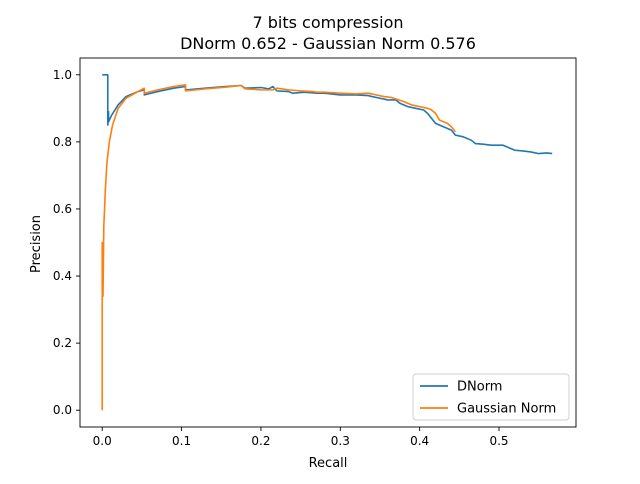 The height and width of the screenshot is (484, 640). Describe the element at coordinates (506, 409) in the screenshot. I see `legend-entry-label: Gaussian Norm` at that location.